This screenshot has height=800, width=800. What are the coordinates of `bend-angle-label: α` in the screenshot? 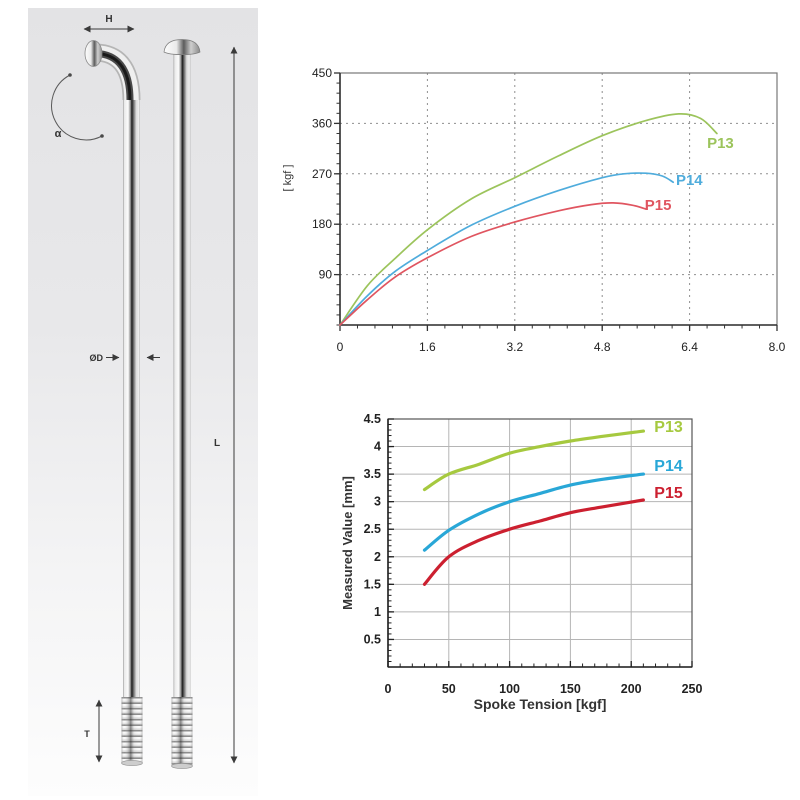 It's located at (58, 134).